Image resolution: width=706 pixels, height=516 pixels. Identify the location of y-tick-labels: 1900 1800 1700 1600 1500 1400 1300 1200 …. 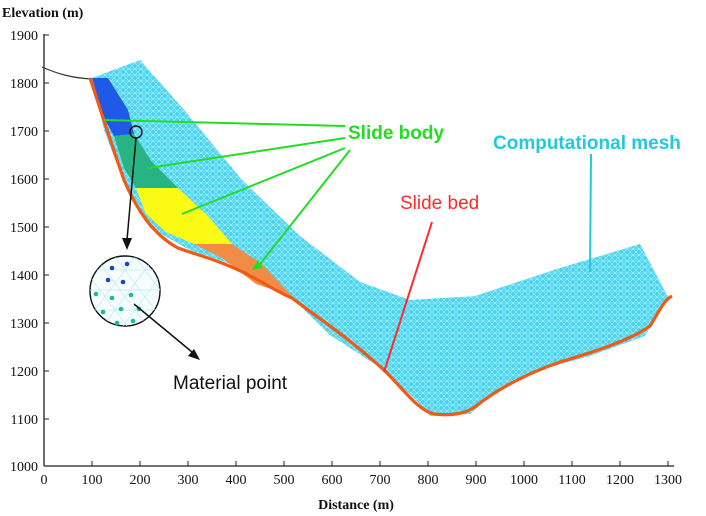
(24, 252).